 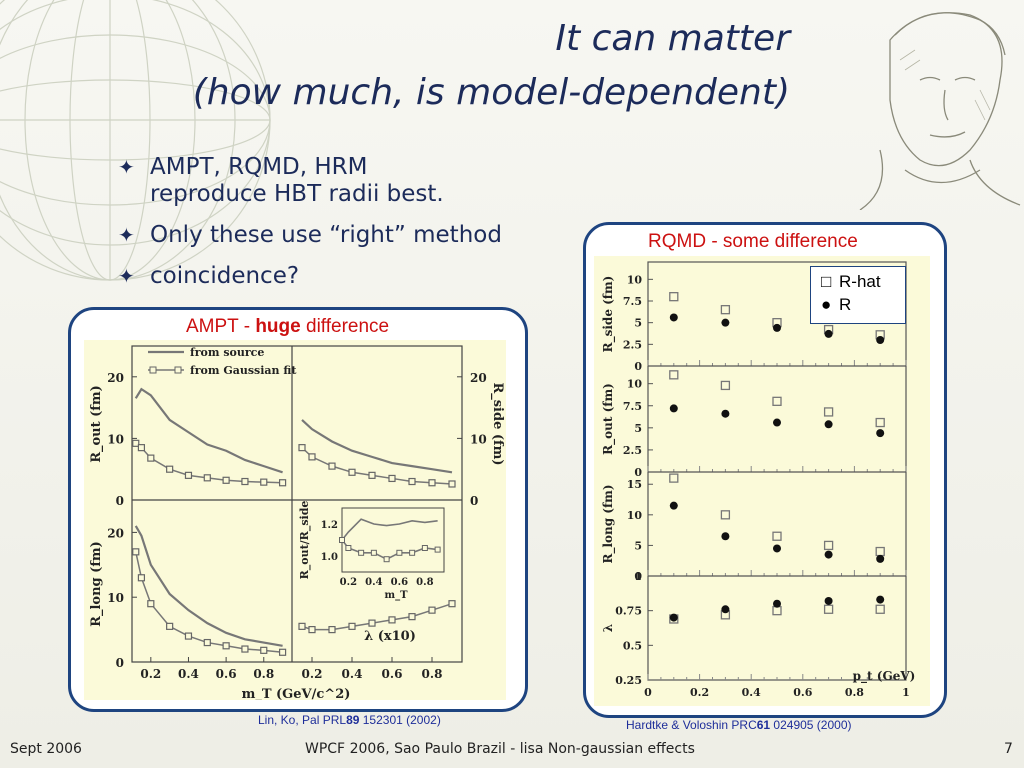 I want to click on bullet-text: Only these use “right” method, so click(x=326, y=235).